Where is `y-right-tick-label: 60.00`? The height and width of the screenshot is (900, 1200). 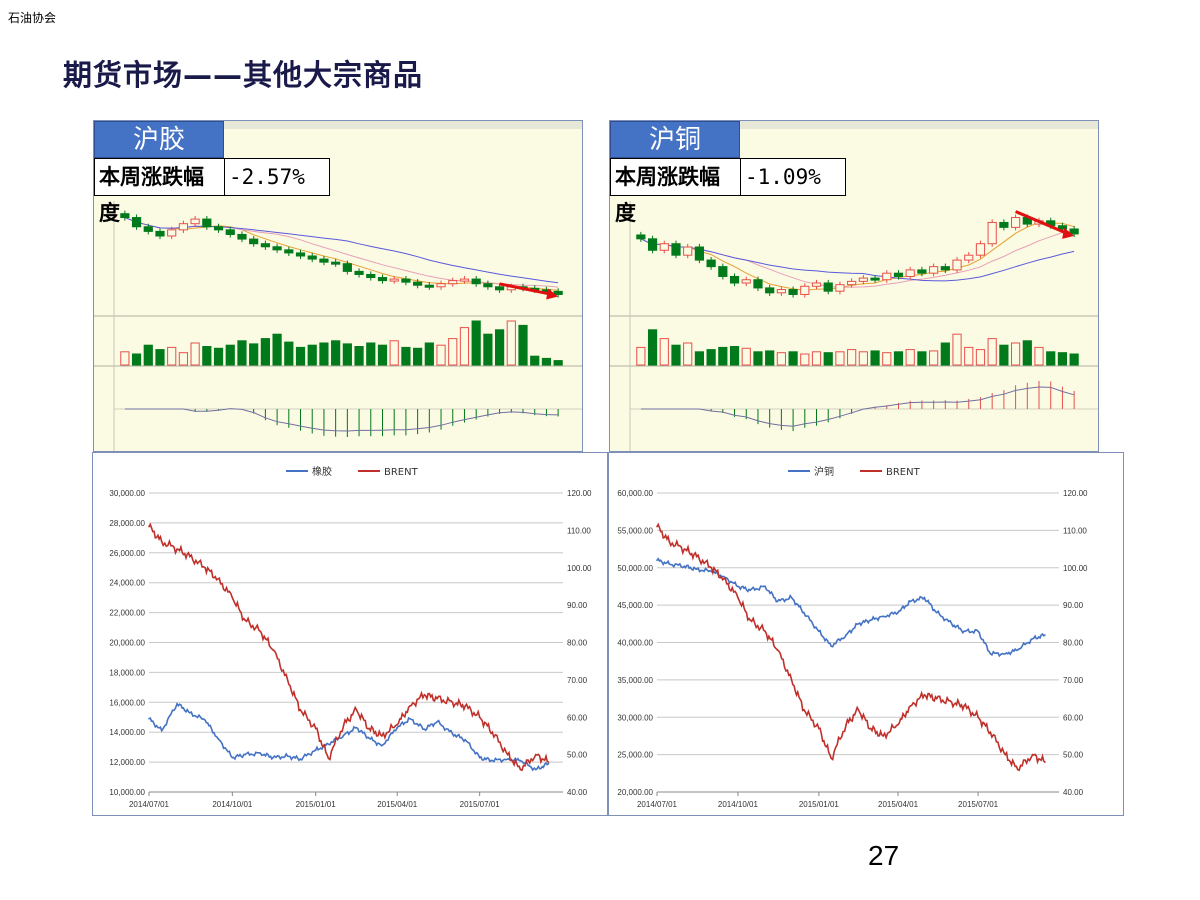
y-right-tick-label: 60.00 is located at coordinates (1073, 717).